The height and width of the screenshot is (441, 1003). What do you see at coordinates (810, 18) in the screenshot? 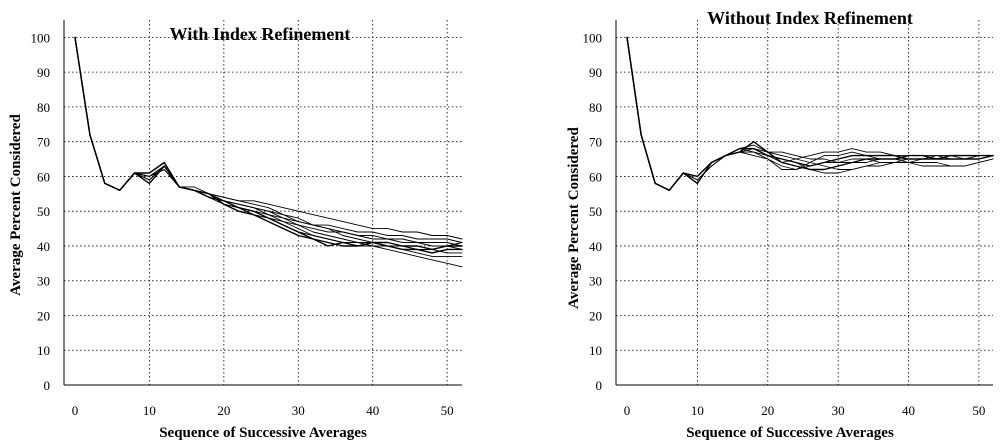
I see `chart-title: Without Index Refinement` at bounding box center [810, 18].